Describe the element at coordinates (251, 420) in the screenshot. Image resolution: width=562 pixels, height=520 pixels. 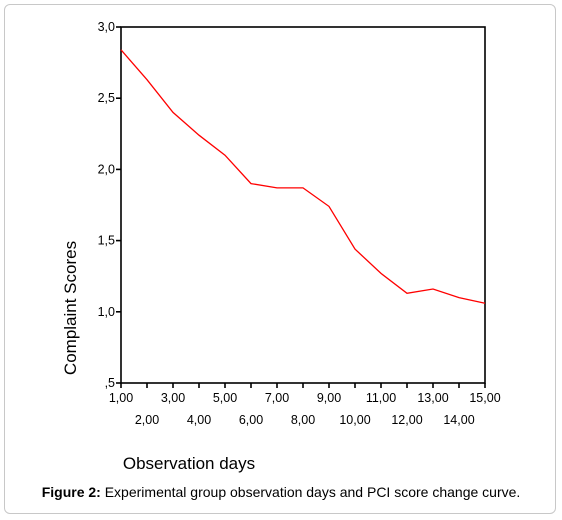
I see `x-tick-label: 6,00` at that location.